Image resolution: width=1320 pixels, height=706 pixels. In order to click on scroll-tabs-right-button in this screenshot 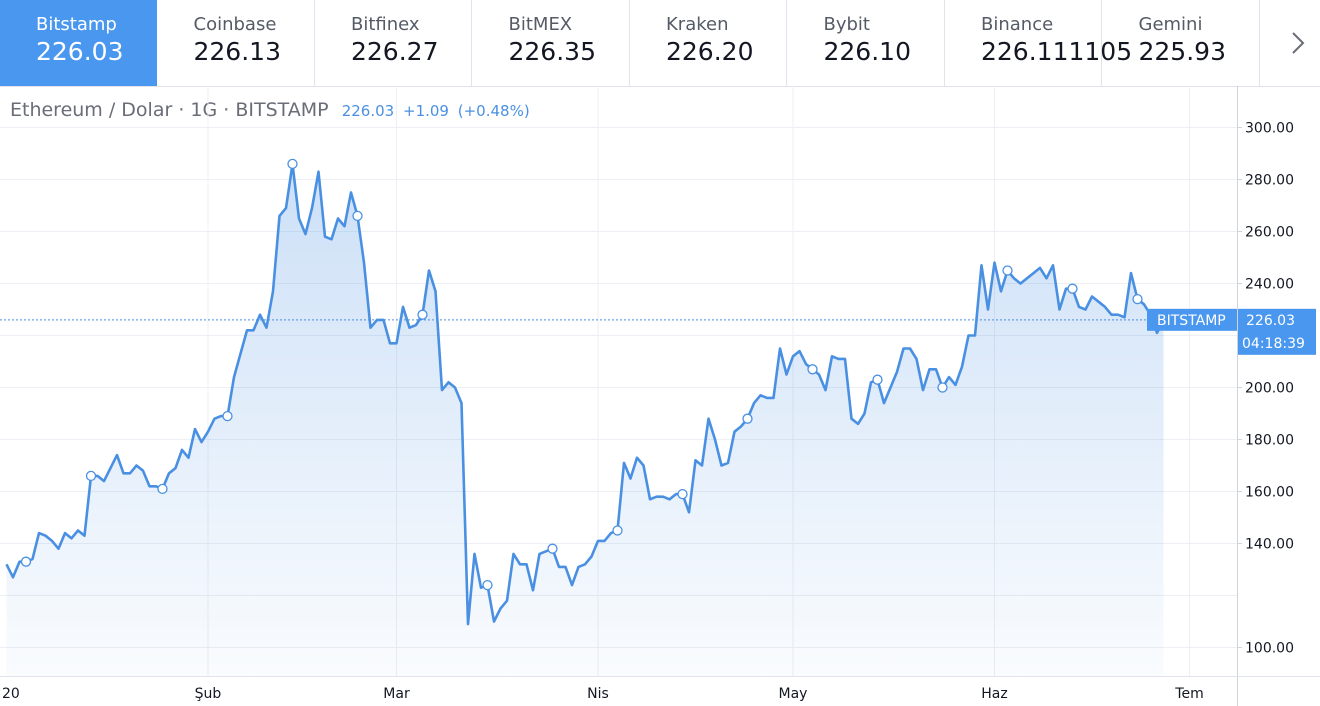, I will do `click(1298, 43)`.